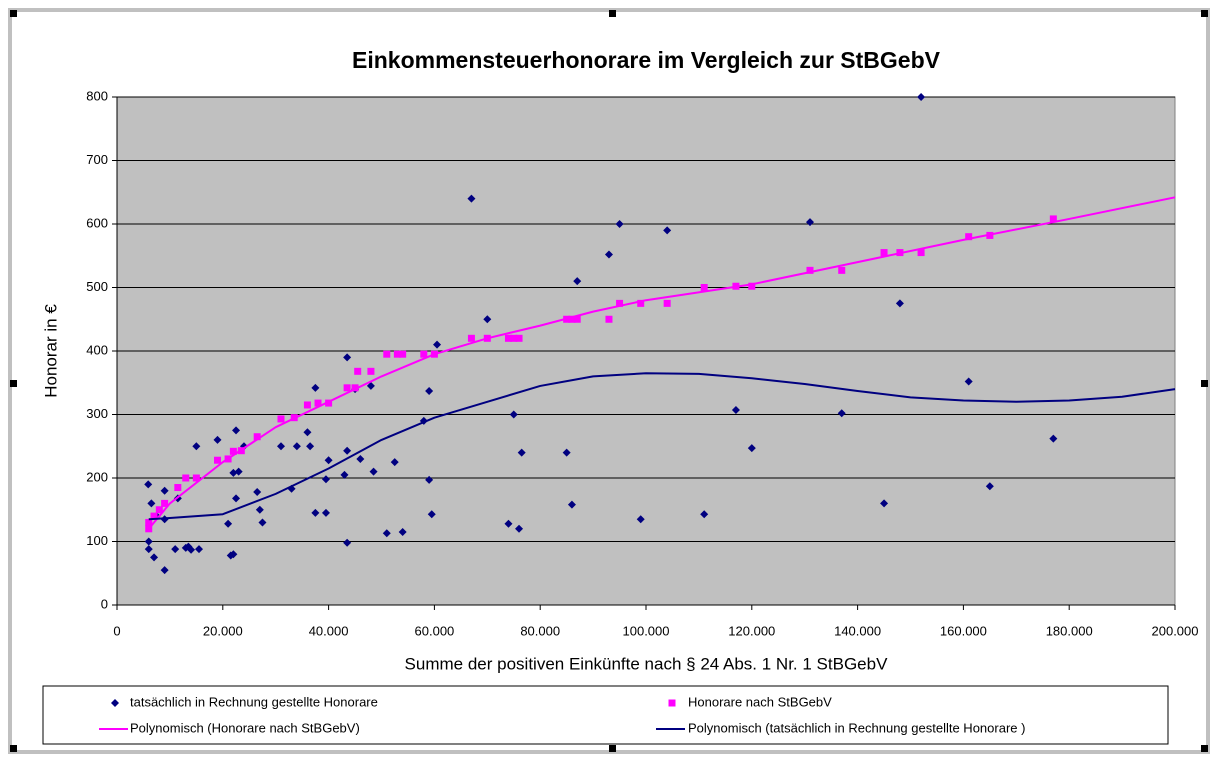 This screenshot has width=1218, height=767. Describe the element at coordinates (857, 630) in the screenshot. I see `x-tick-label: 140.000` at that location.